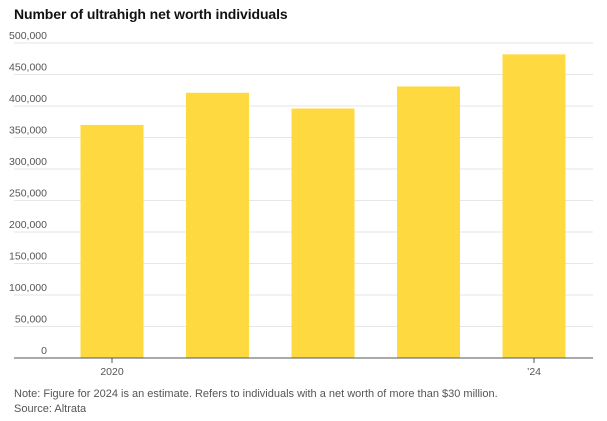  Describe the element at coordinates (50, 409) in the screenshot. I see `source-text: Source: Altrata` at that location.